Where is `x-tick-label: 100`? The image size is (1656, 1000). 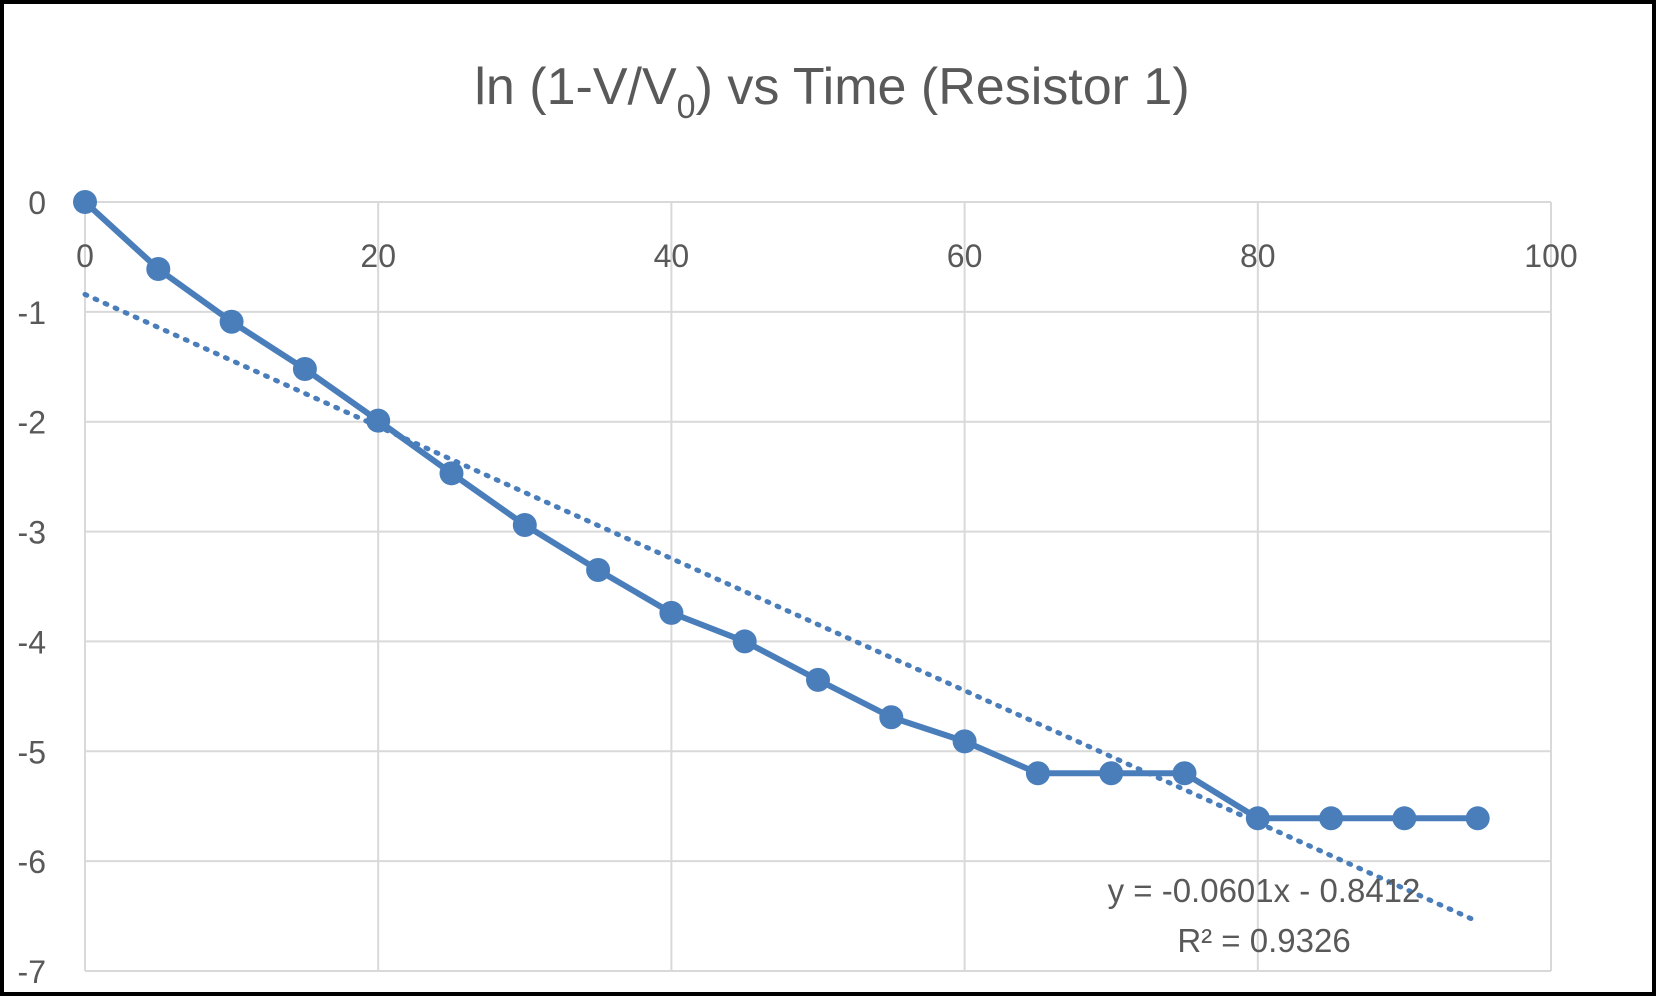 x-tick-label: 100 is located at coordinates (1550, 256).